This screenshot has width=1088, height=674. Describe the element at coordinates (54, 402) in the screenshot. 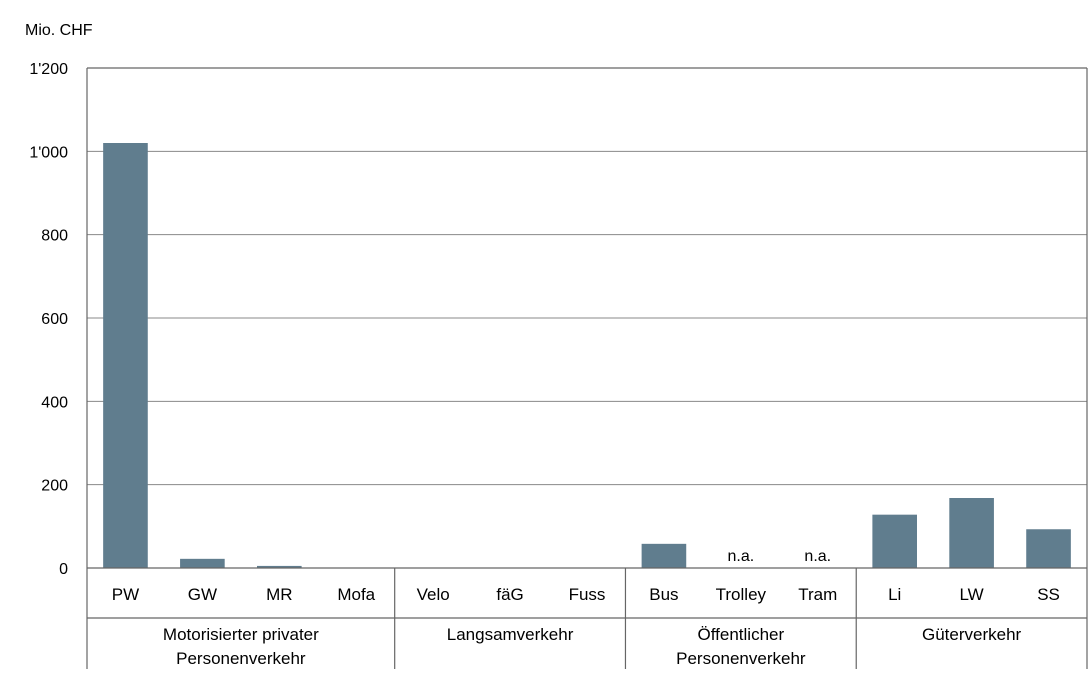

I see `y-tick-label: 400` at that location.